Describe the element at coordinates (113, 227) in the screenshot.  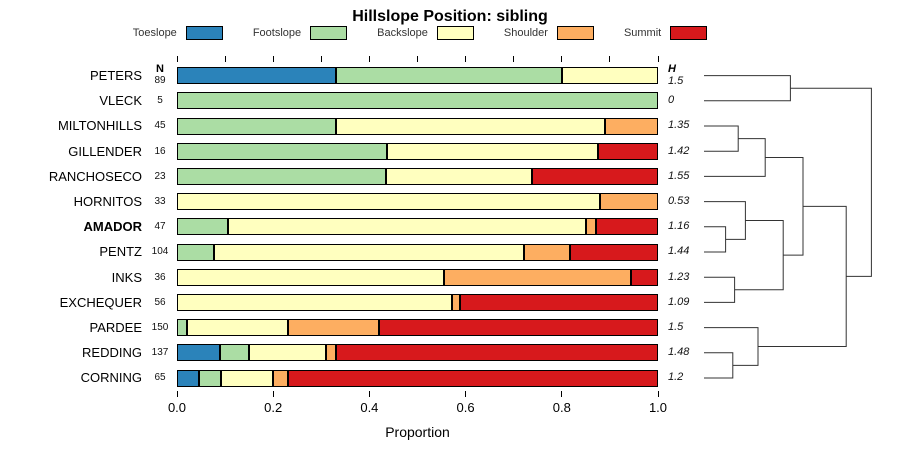
I see `row-label-amador: AMADOR` at that location.